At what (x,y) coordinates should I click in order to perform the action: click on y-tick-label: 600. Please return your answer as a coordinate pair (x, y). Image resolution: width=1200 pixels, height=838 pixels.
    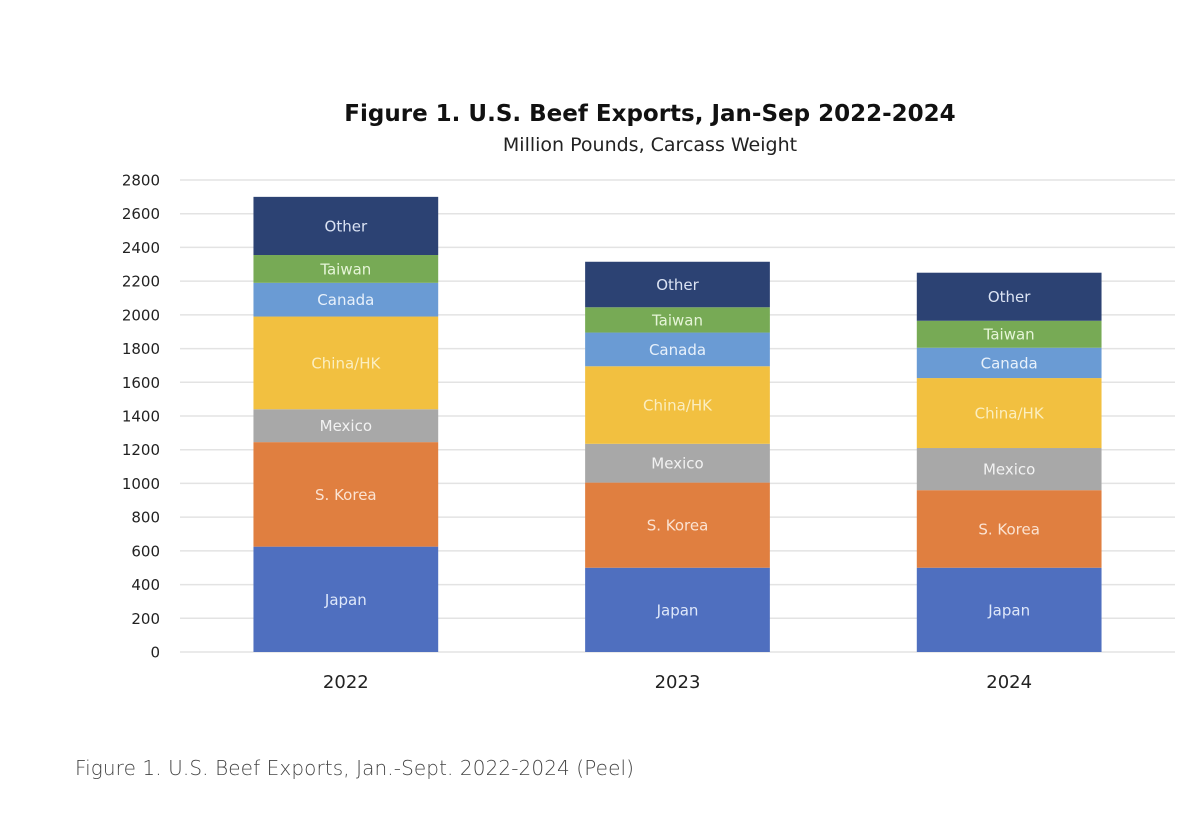
    Looking at the image, I should click on (145, 551).